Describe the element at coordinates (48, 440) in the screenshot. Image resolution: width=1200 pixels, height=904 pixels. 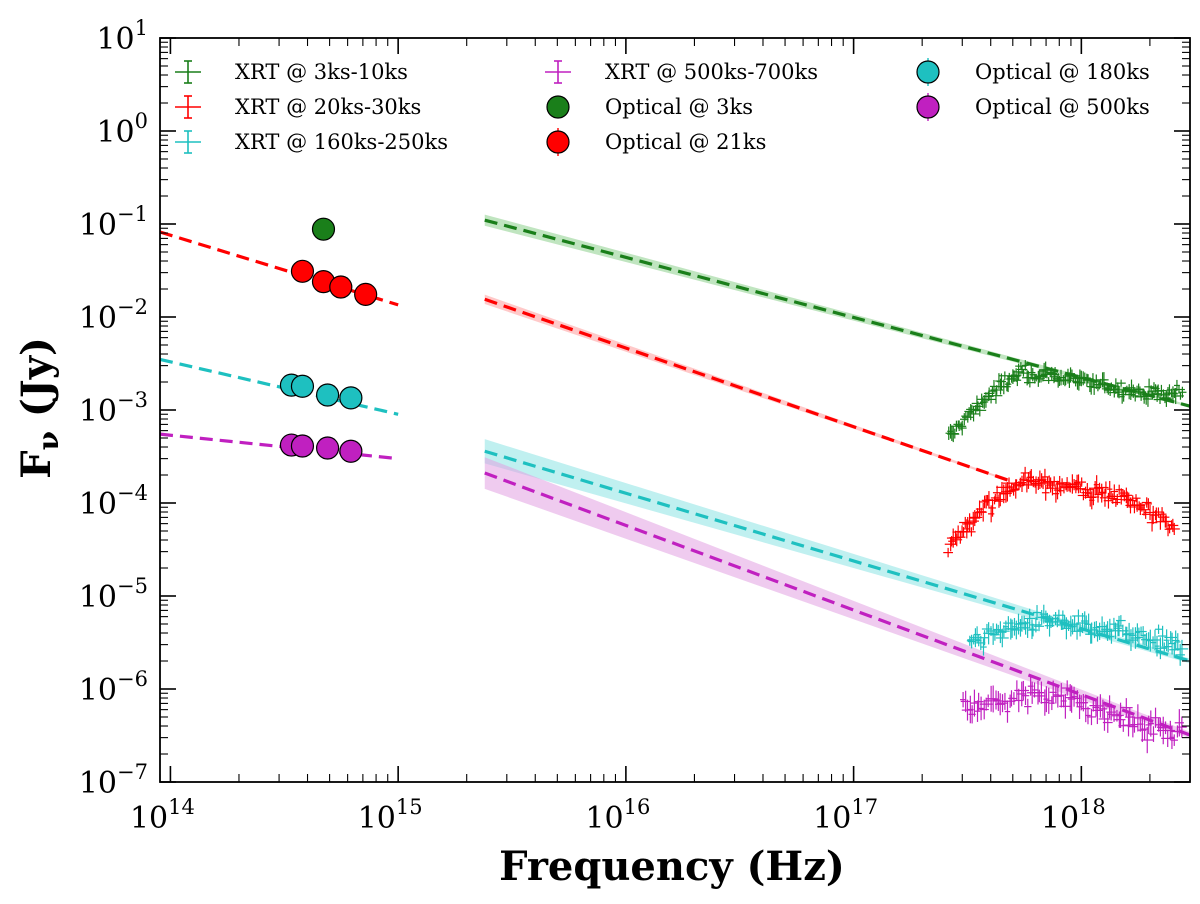
I see `y-axis-label-sub: ν` at that location.